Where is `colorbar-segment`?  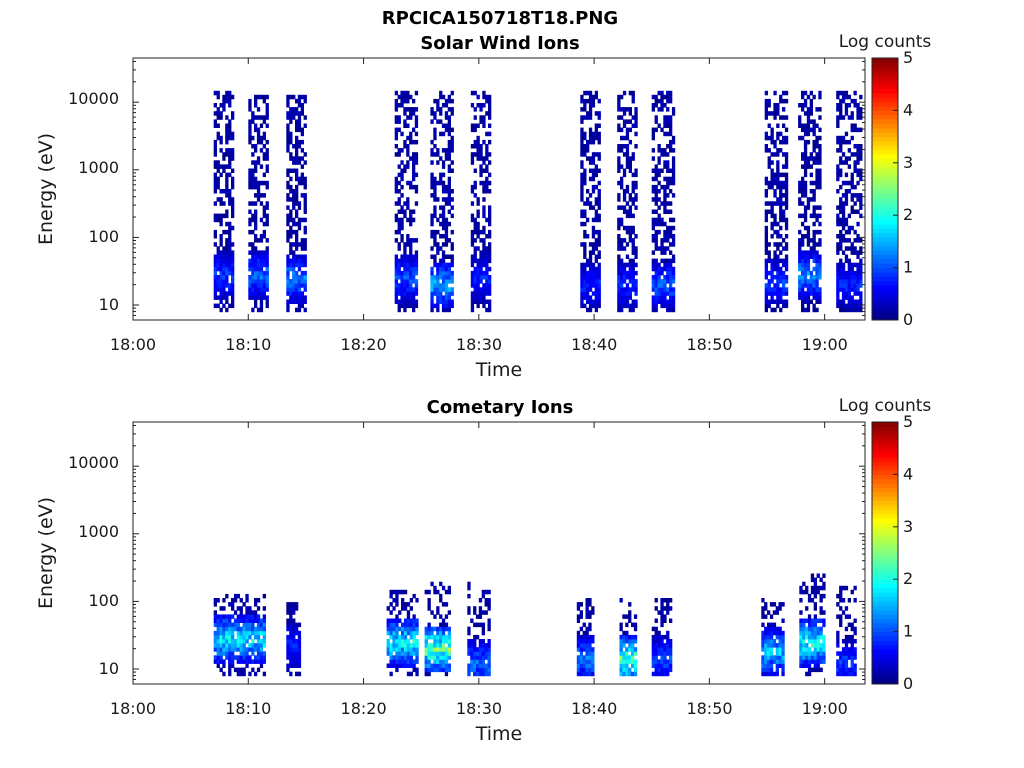
colorbar-segment is located at coordinates (885, 270).